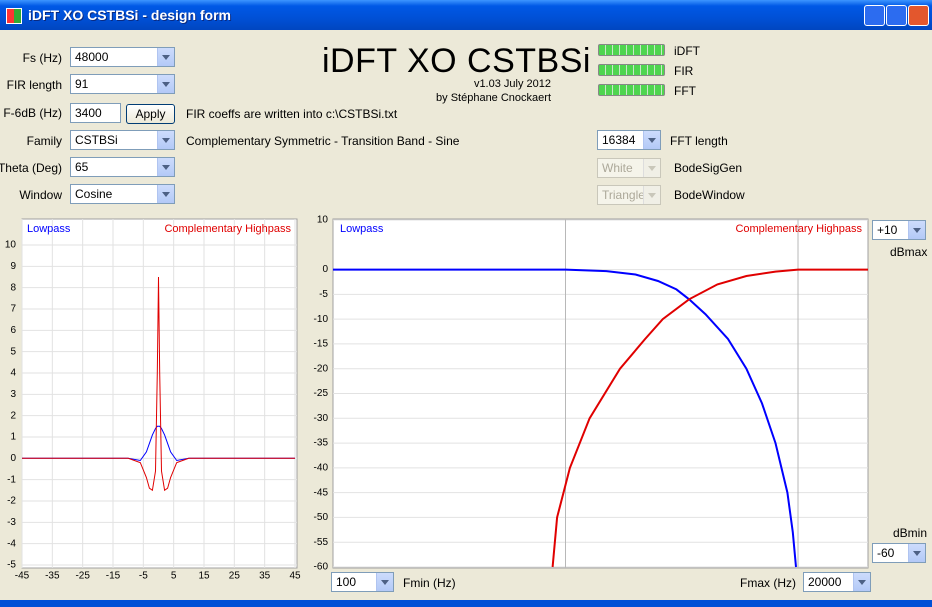  I want to click on x-tick-label: -45, so click(22, 576).